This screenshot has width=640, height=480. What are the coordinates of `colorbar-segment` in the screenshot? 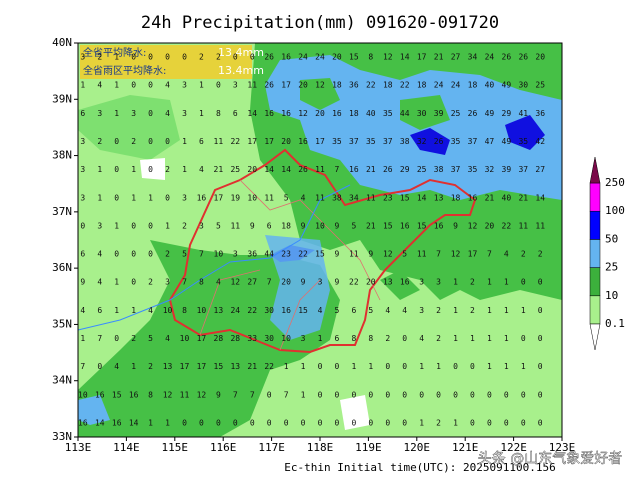 It's located at (595, 253).